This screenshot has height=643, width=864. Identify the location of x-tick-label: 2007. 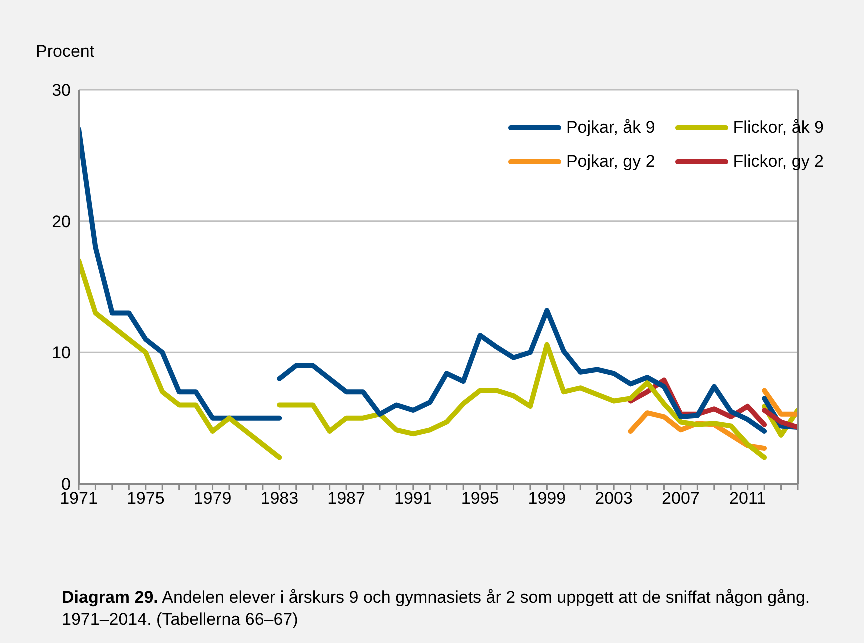
(681, 498).